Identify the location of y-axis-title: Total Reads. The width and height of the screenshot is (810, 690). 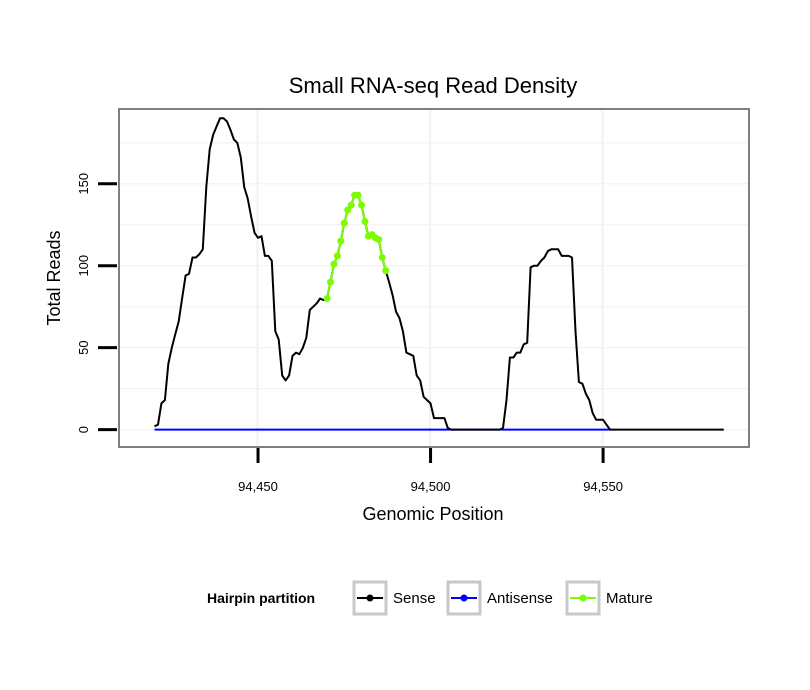
(54, 277).